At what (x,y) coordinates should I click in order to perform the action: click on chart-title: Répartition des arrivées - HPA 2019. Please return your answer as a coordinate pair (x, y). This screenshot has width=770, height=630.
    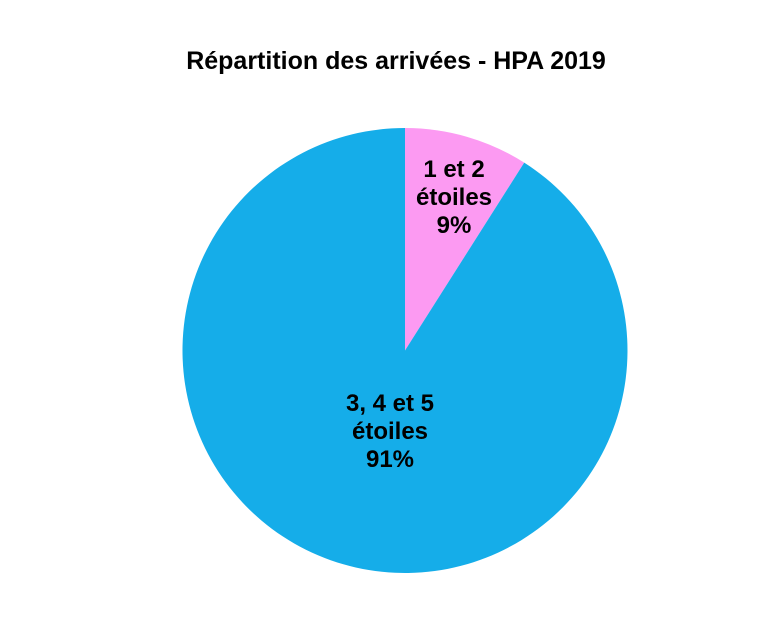
    Looking at the image, I should click on (396, 61).